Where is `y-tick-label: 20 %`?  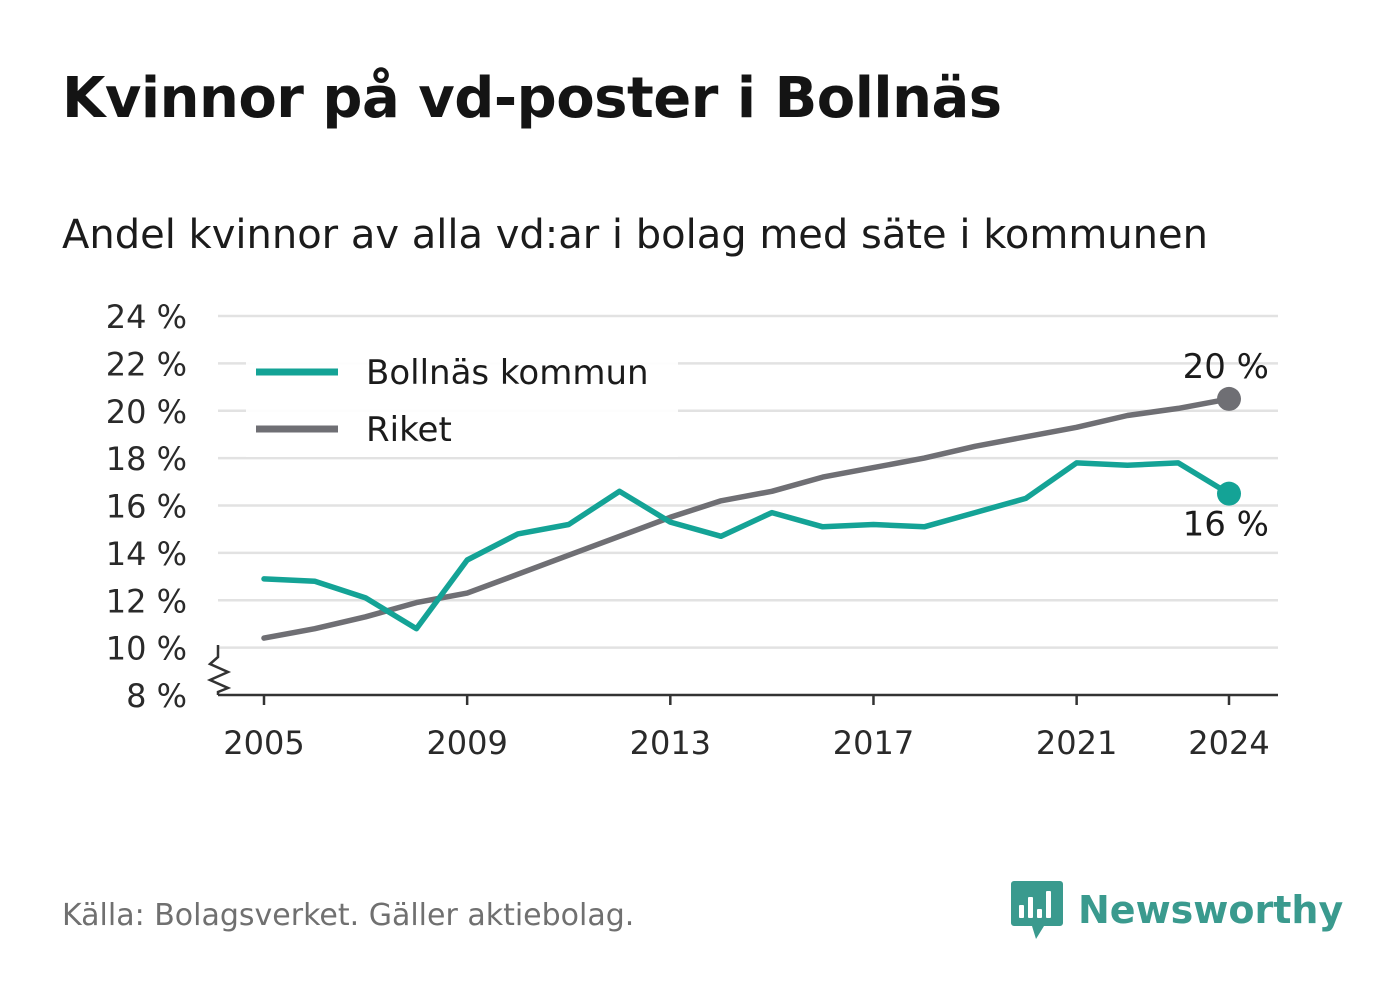
y-tick-label: 20 % is located at coordinates (146, 412).